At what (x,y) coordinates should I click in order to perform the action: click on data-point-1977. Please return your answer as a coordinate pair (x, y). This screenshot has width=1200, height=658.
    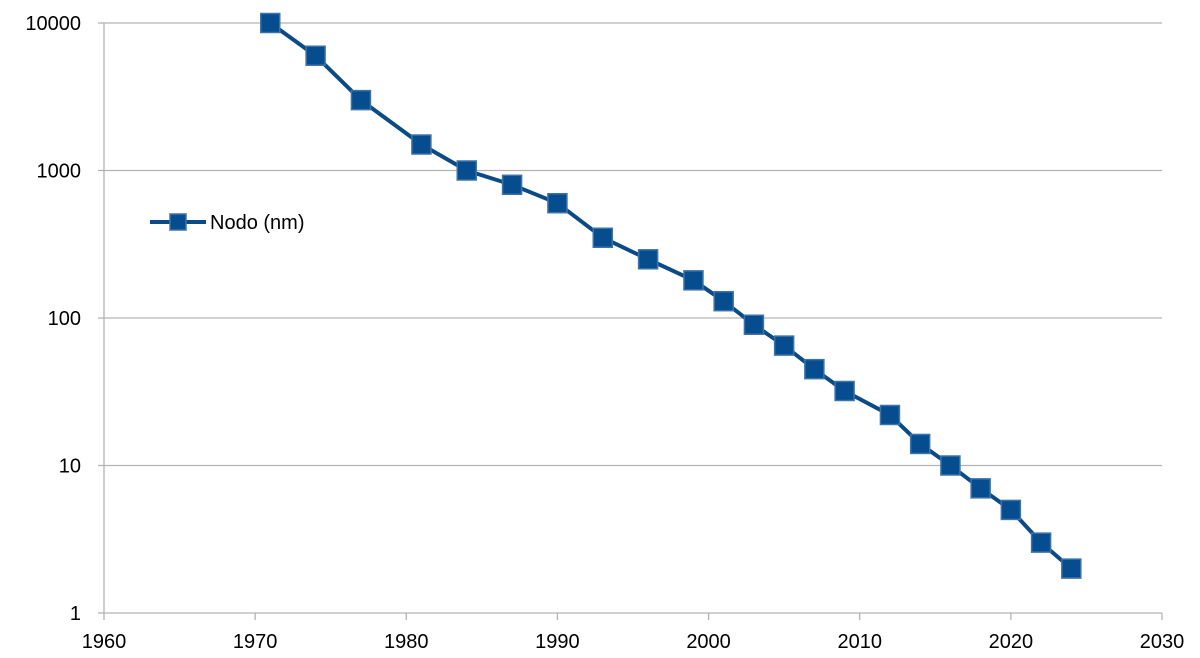
    Looking at the image, I should click on (361, 100).